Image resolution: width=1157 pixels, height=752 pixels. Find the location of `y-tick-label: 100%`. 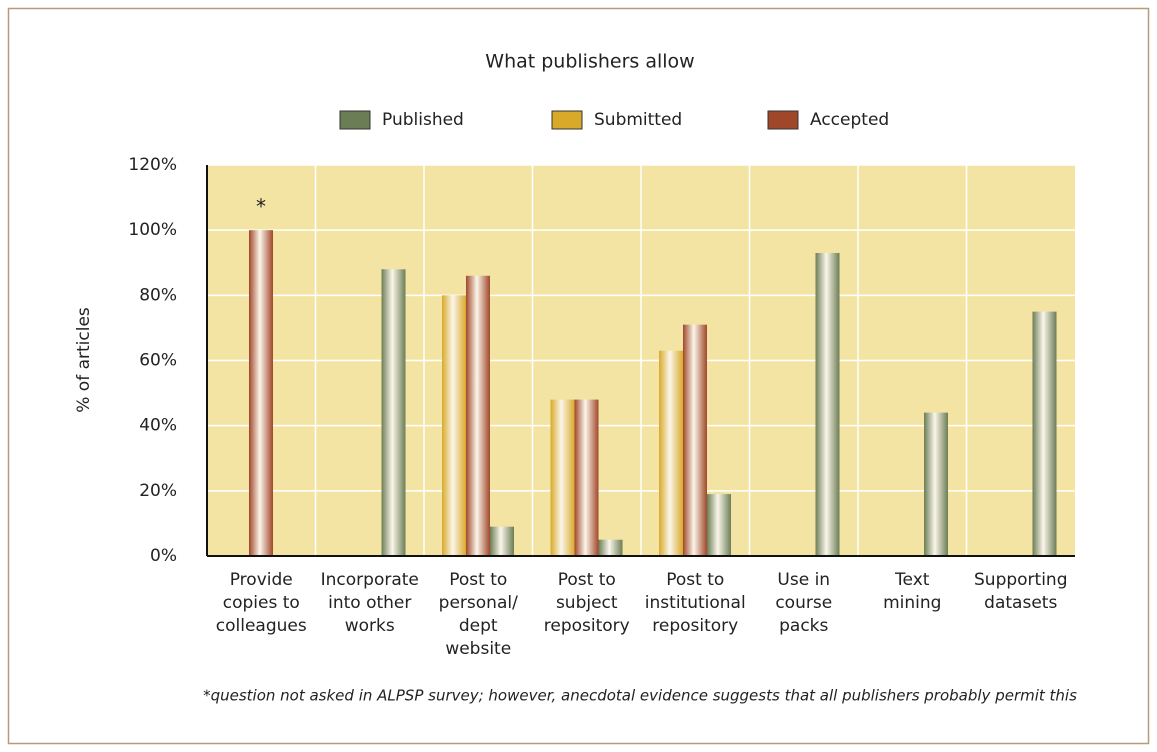

y-tick-label: 100% is located at coordinates (152, 230).